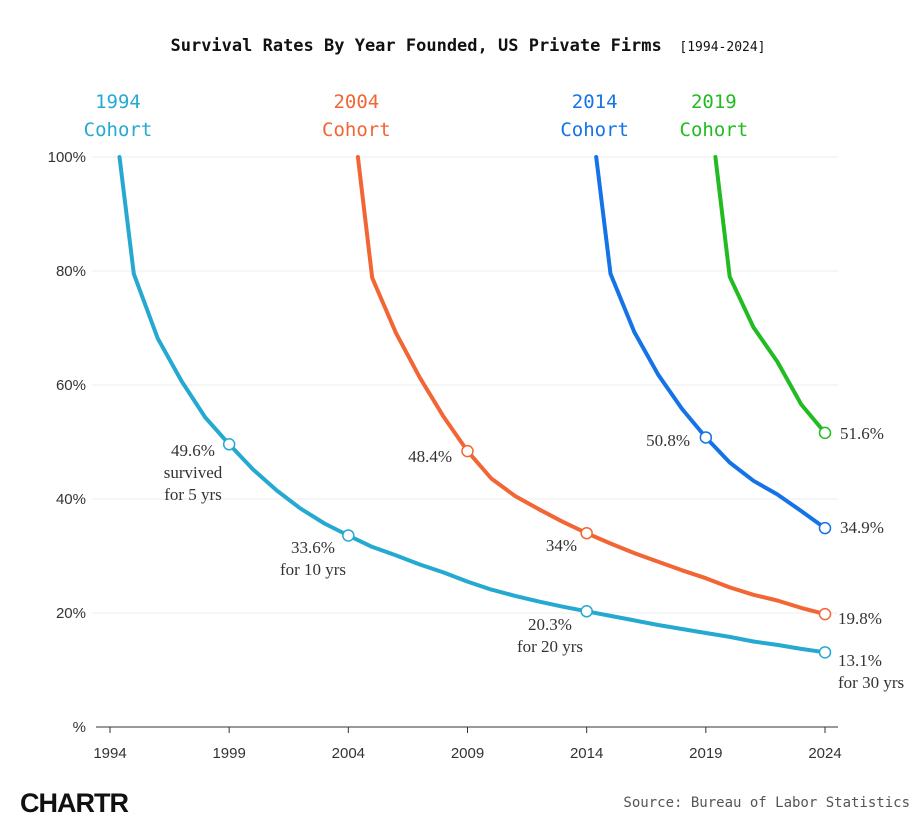 This screenshot has height=822, width=922. I want to click on data-label-line: 50.8%, so click(668, 440).